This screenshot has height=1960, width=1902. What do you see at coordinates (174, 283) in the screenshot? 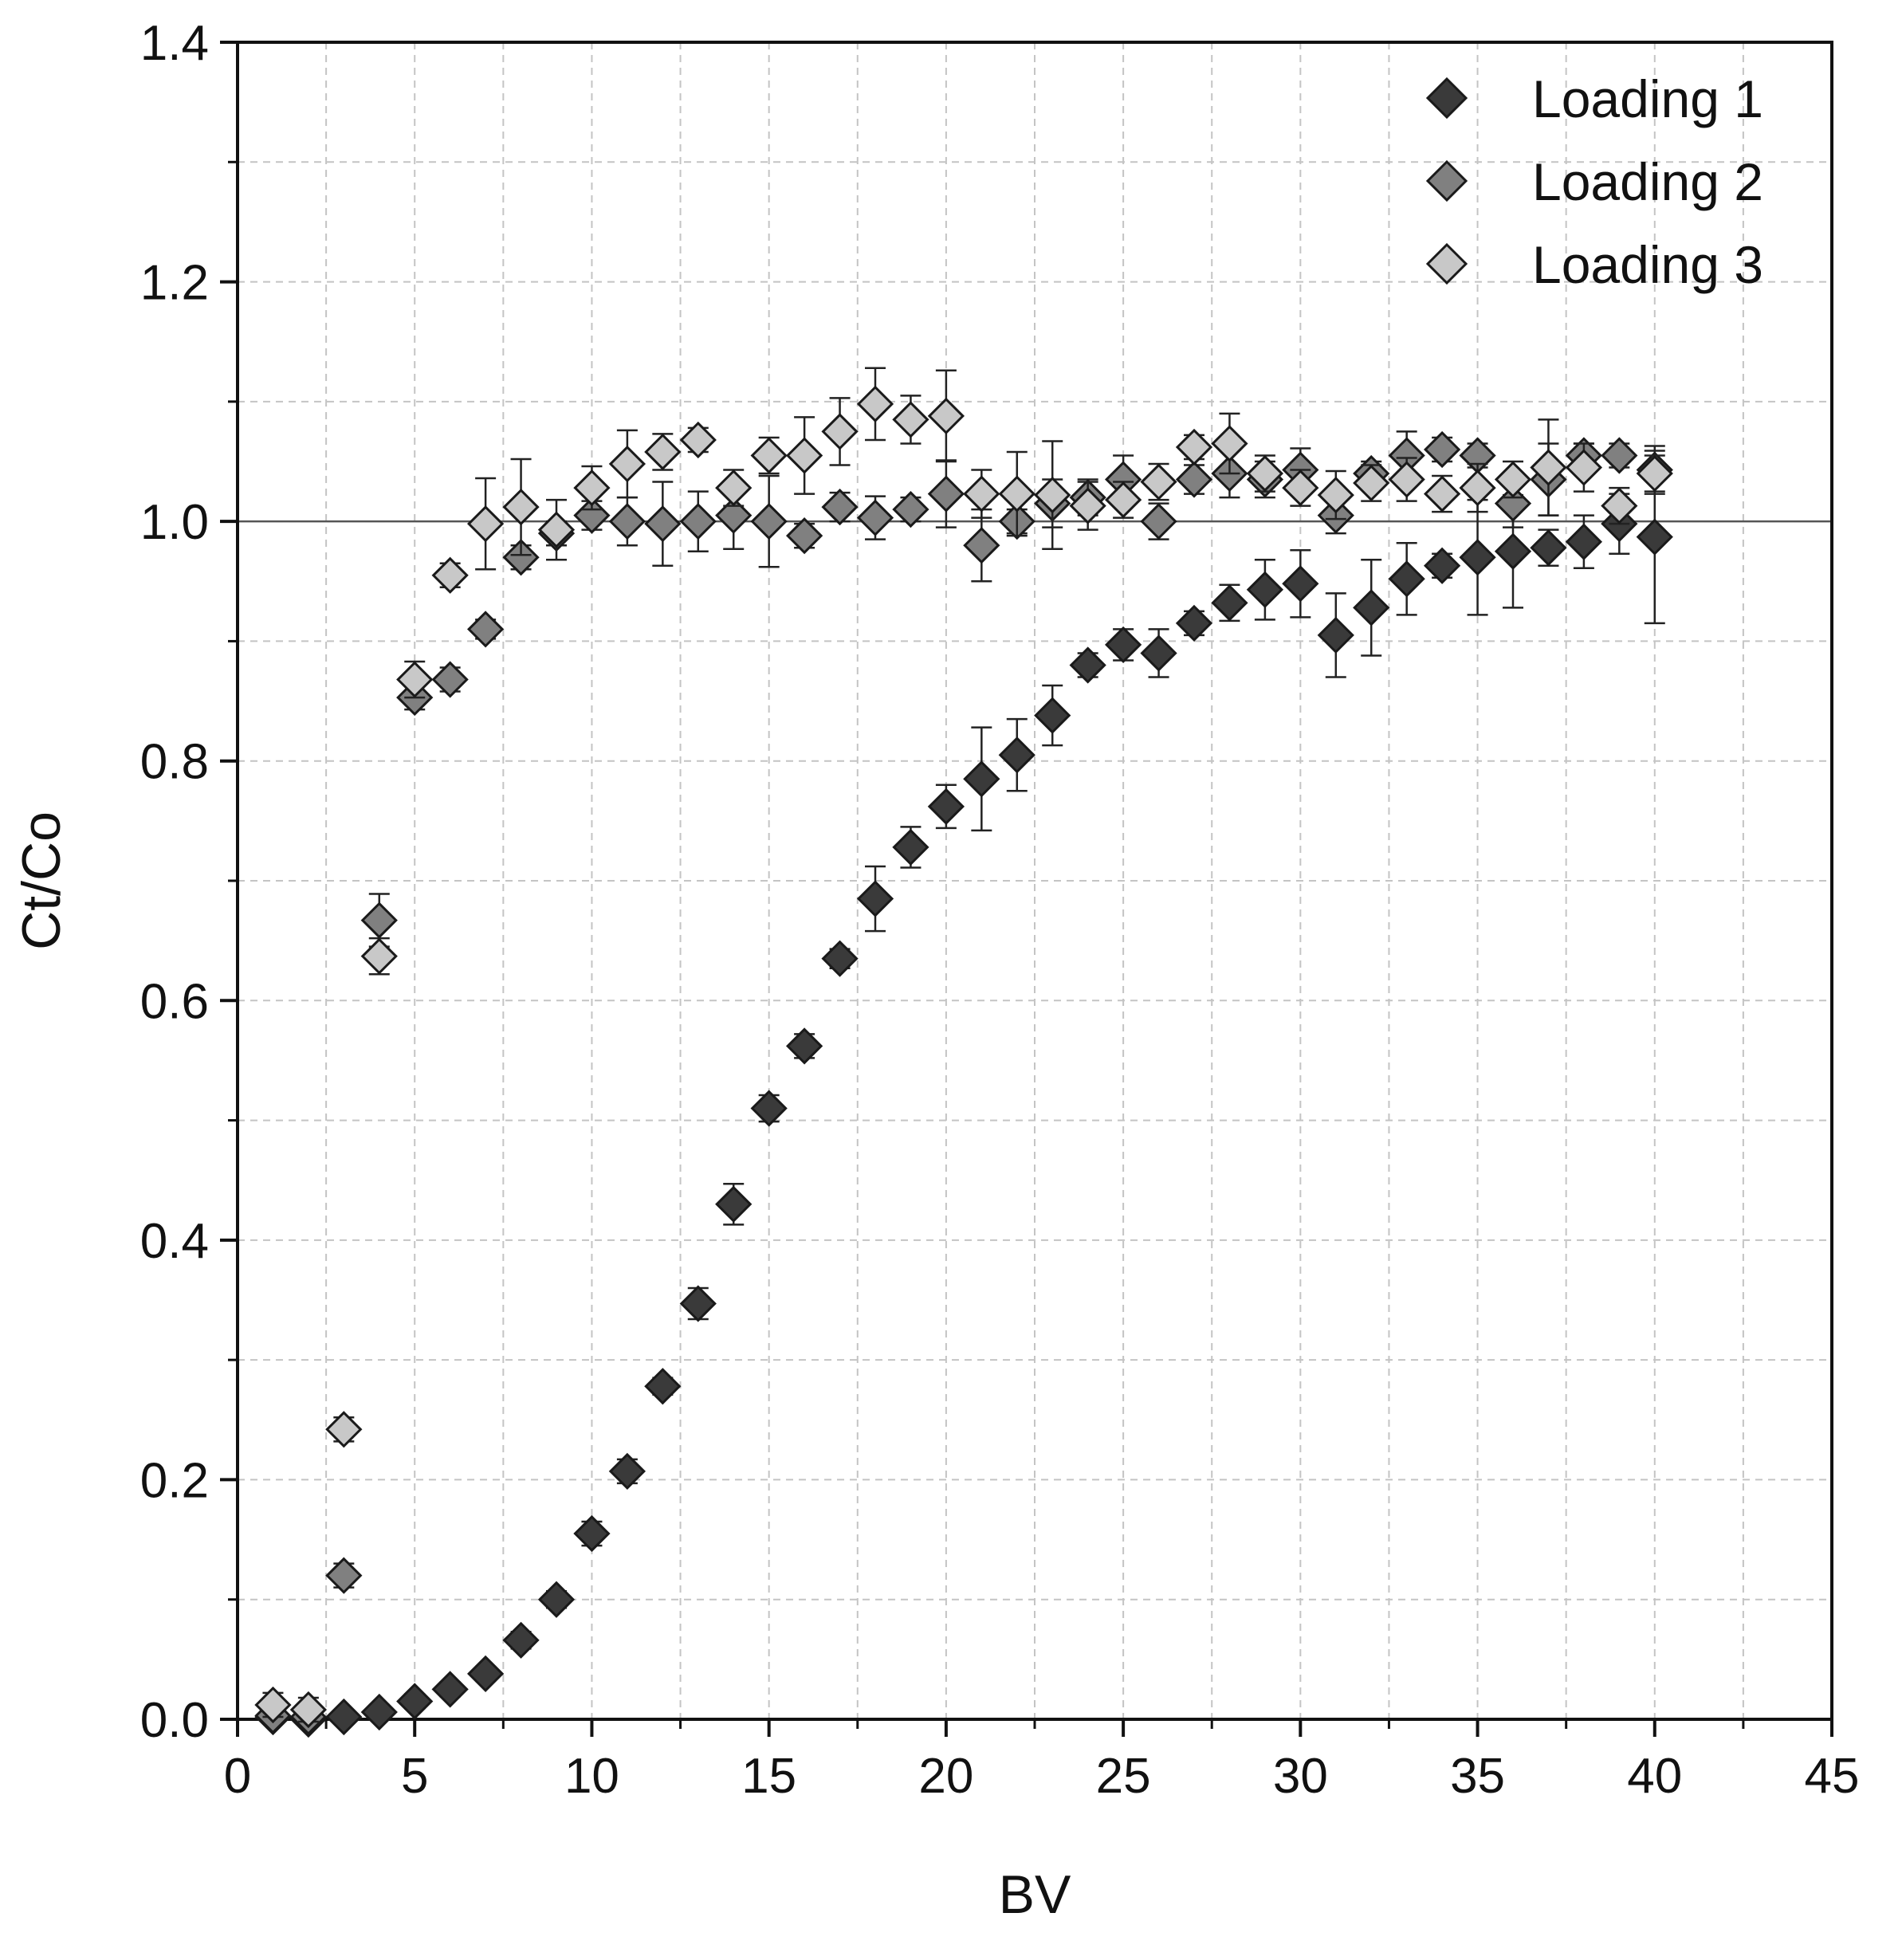
I see `y-tick-label: 1.2` at bounding box center [174, 283].